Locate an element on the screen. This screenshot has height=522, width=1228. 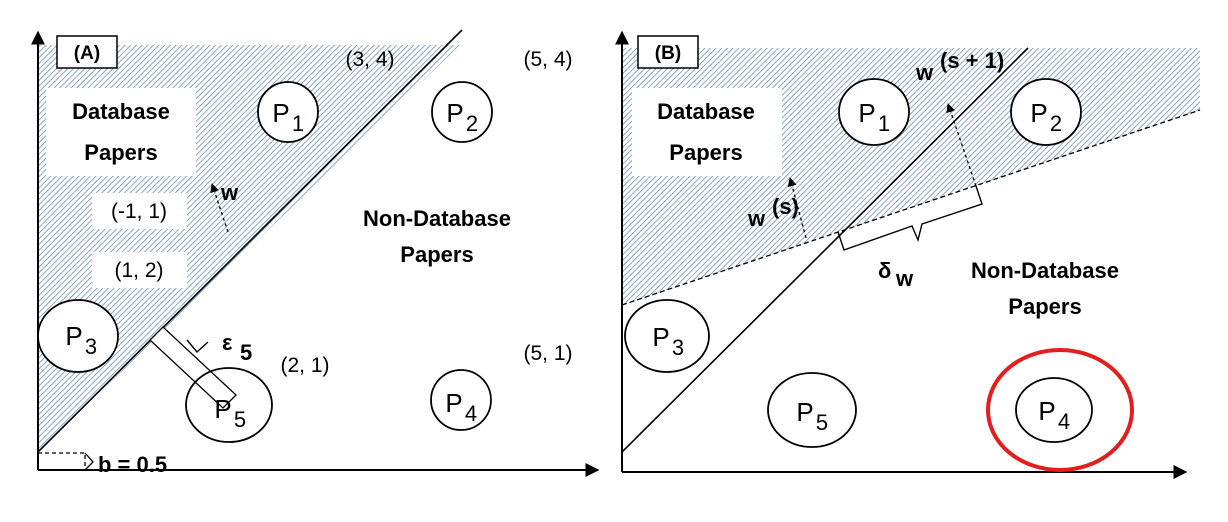
epsilon-bracket-a is located at coordinates (197, 346).